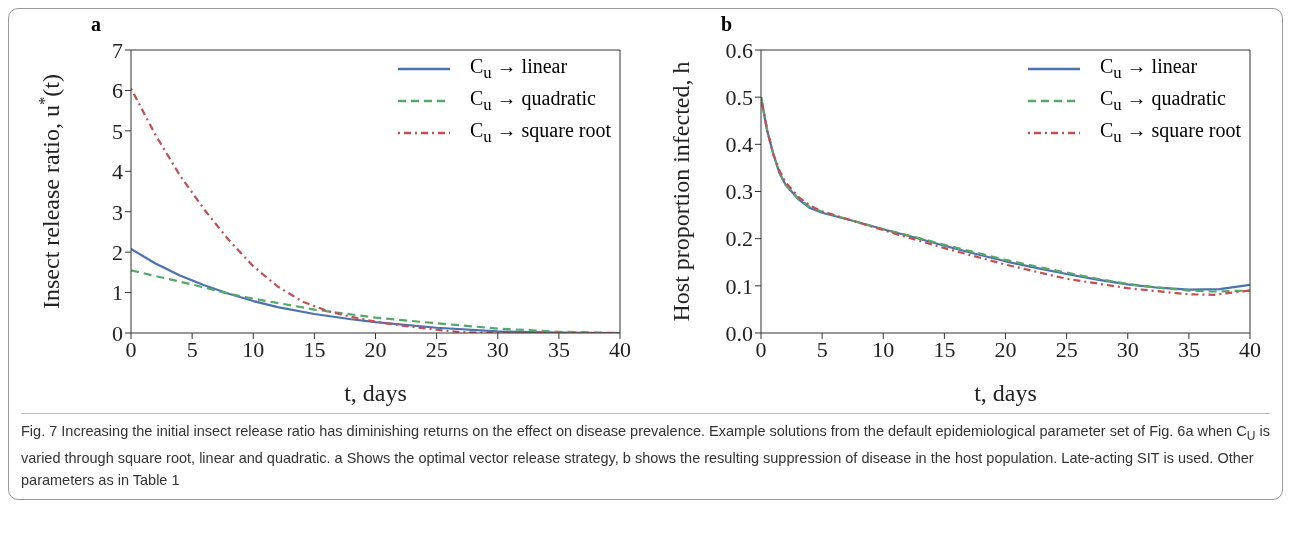  I want to click on y-tick-label: 5, so click(117, 131).